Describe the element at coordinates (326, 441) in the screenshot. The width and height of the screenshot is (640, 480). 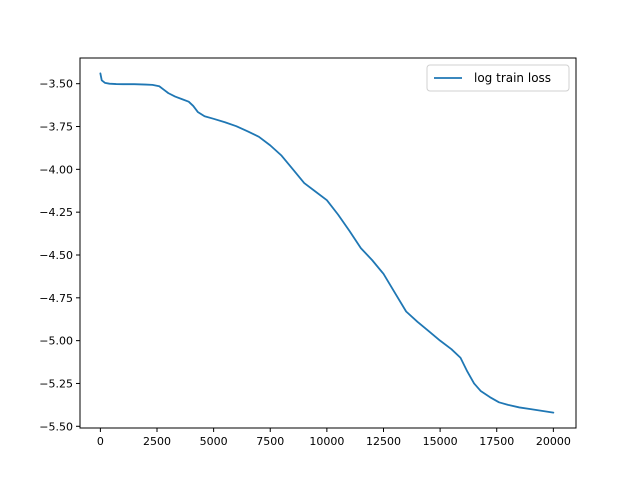
I see `x-tick-label: 10000` at that location.